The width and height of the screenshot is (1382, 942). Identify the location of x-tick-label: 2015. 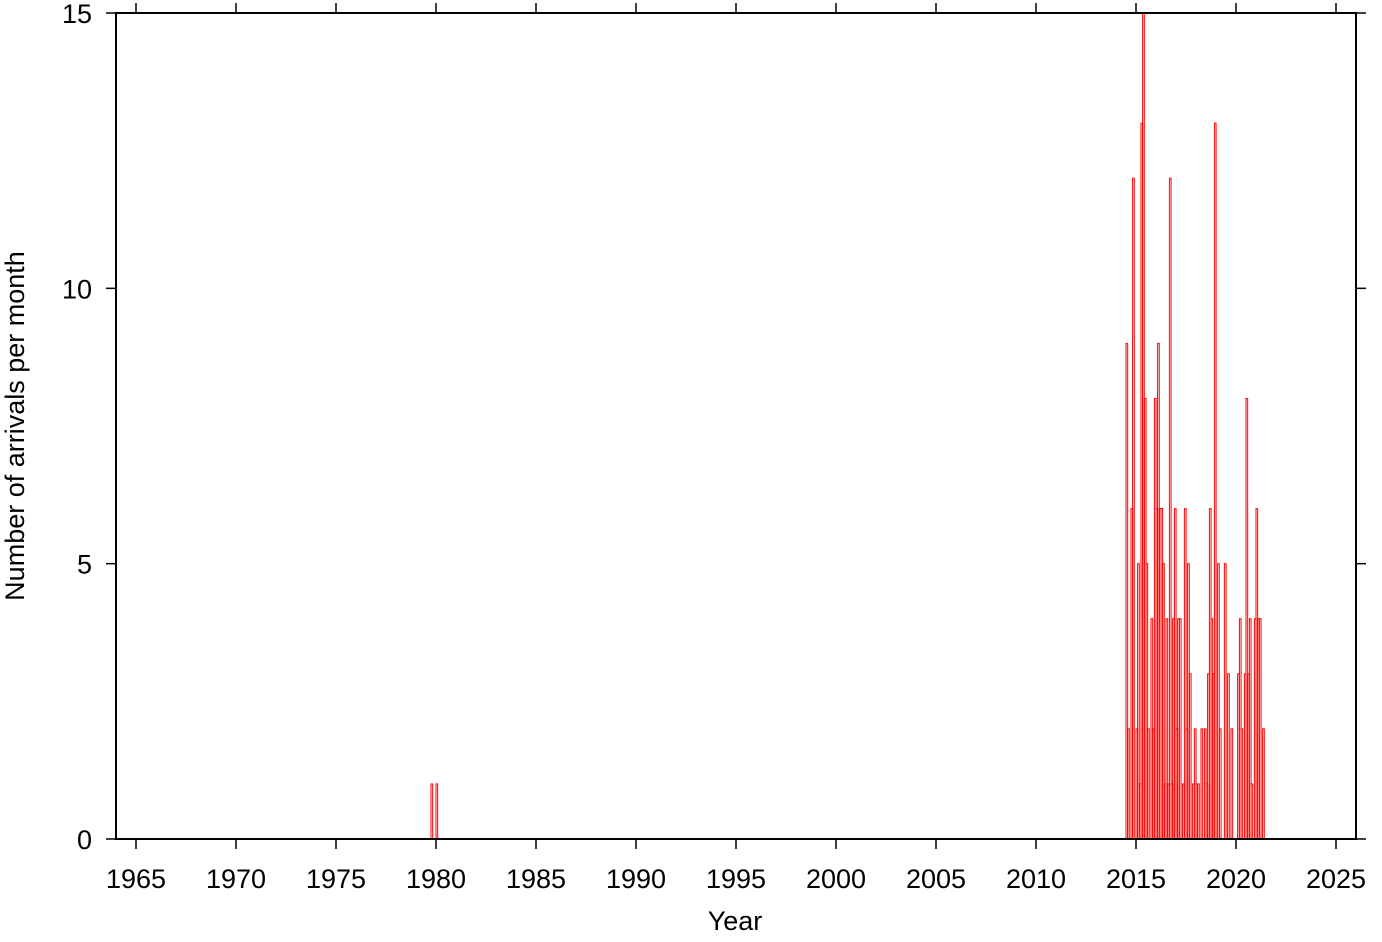
(1136, 879).